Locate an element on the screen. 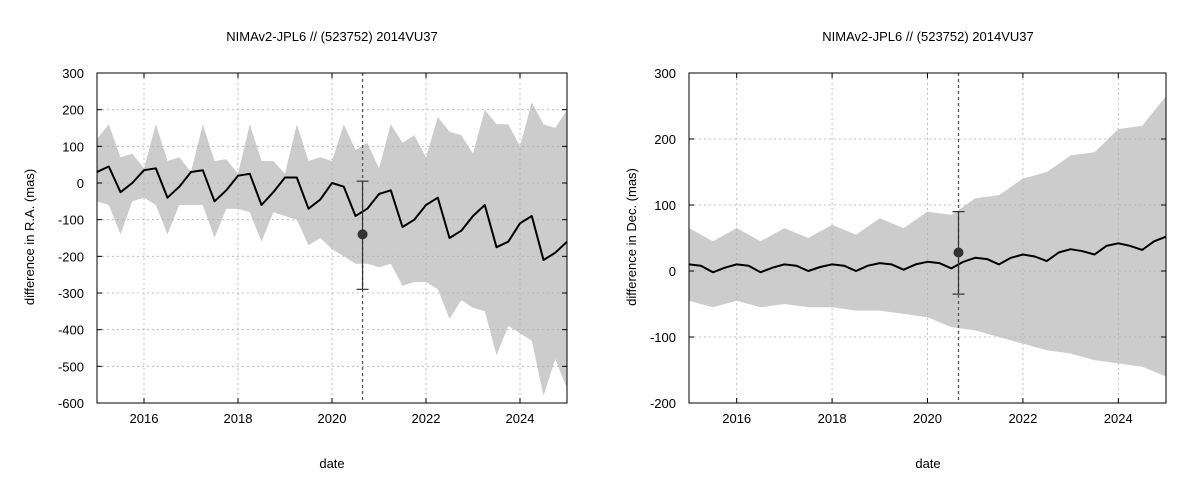 Image resolution: width=1200 pixels, height=480 pixels. y-tick-label: -500 is located at coordinates (71, 366).